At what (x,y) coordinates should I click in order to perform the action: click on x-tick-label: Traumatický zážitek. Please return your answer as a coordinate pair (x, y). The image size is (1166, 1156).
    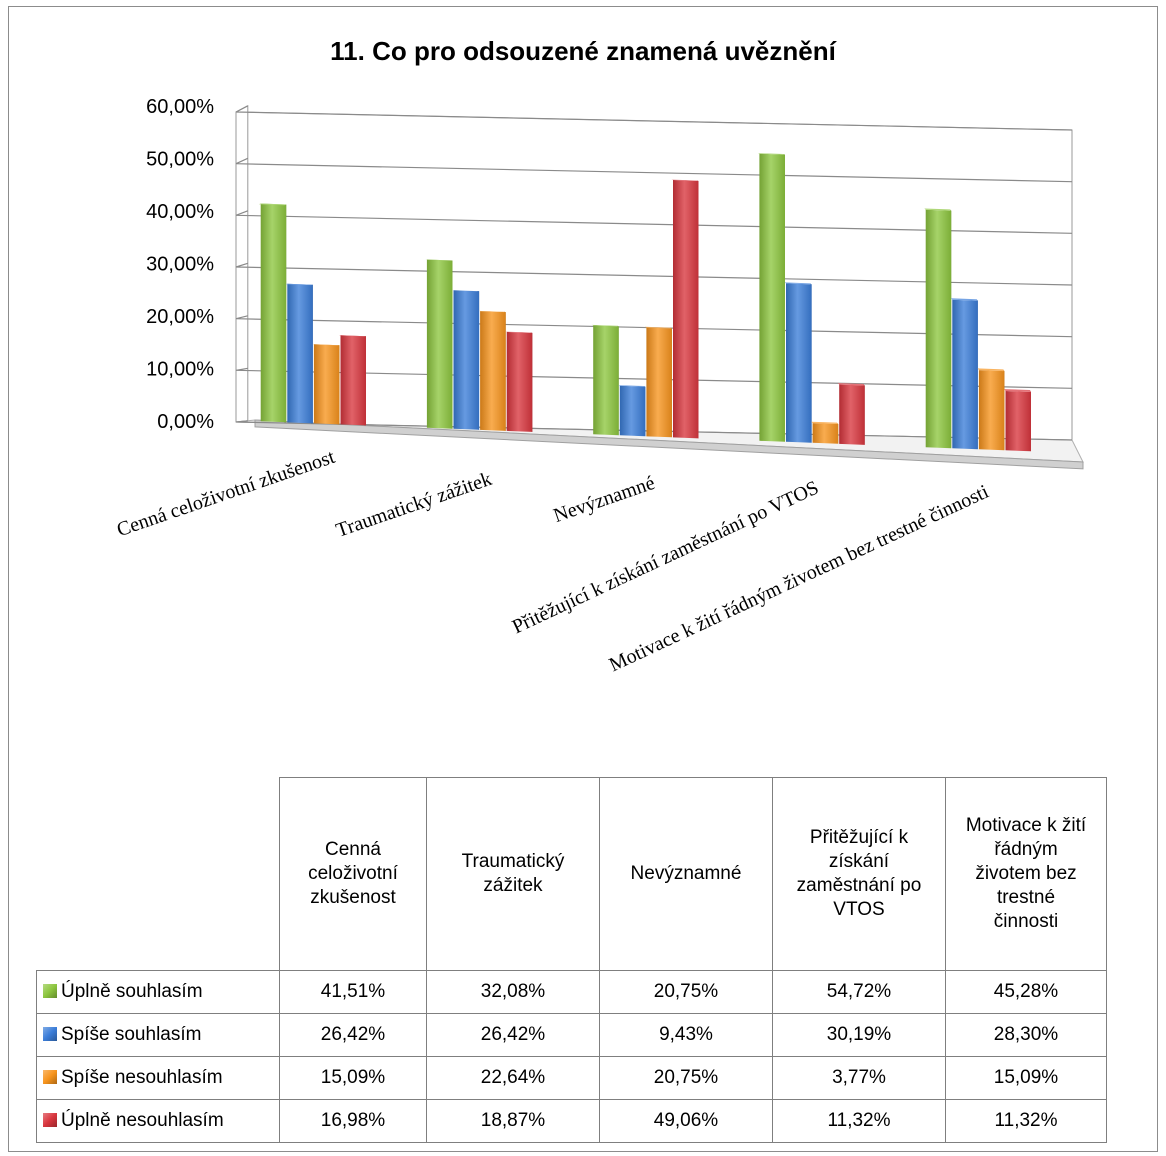
    Looking at the image, I should click on (413, 505).